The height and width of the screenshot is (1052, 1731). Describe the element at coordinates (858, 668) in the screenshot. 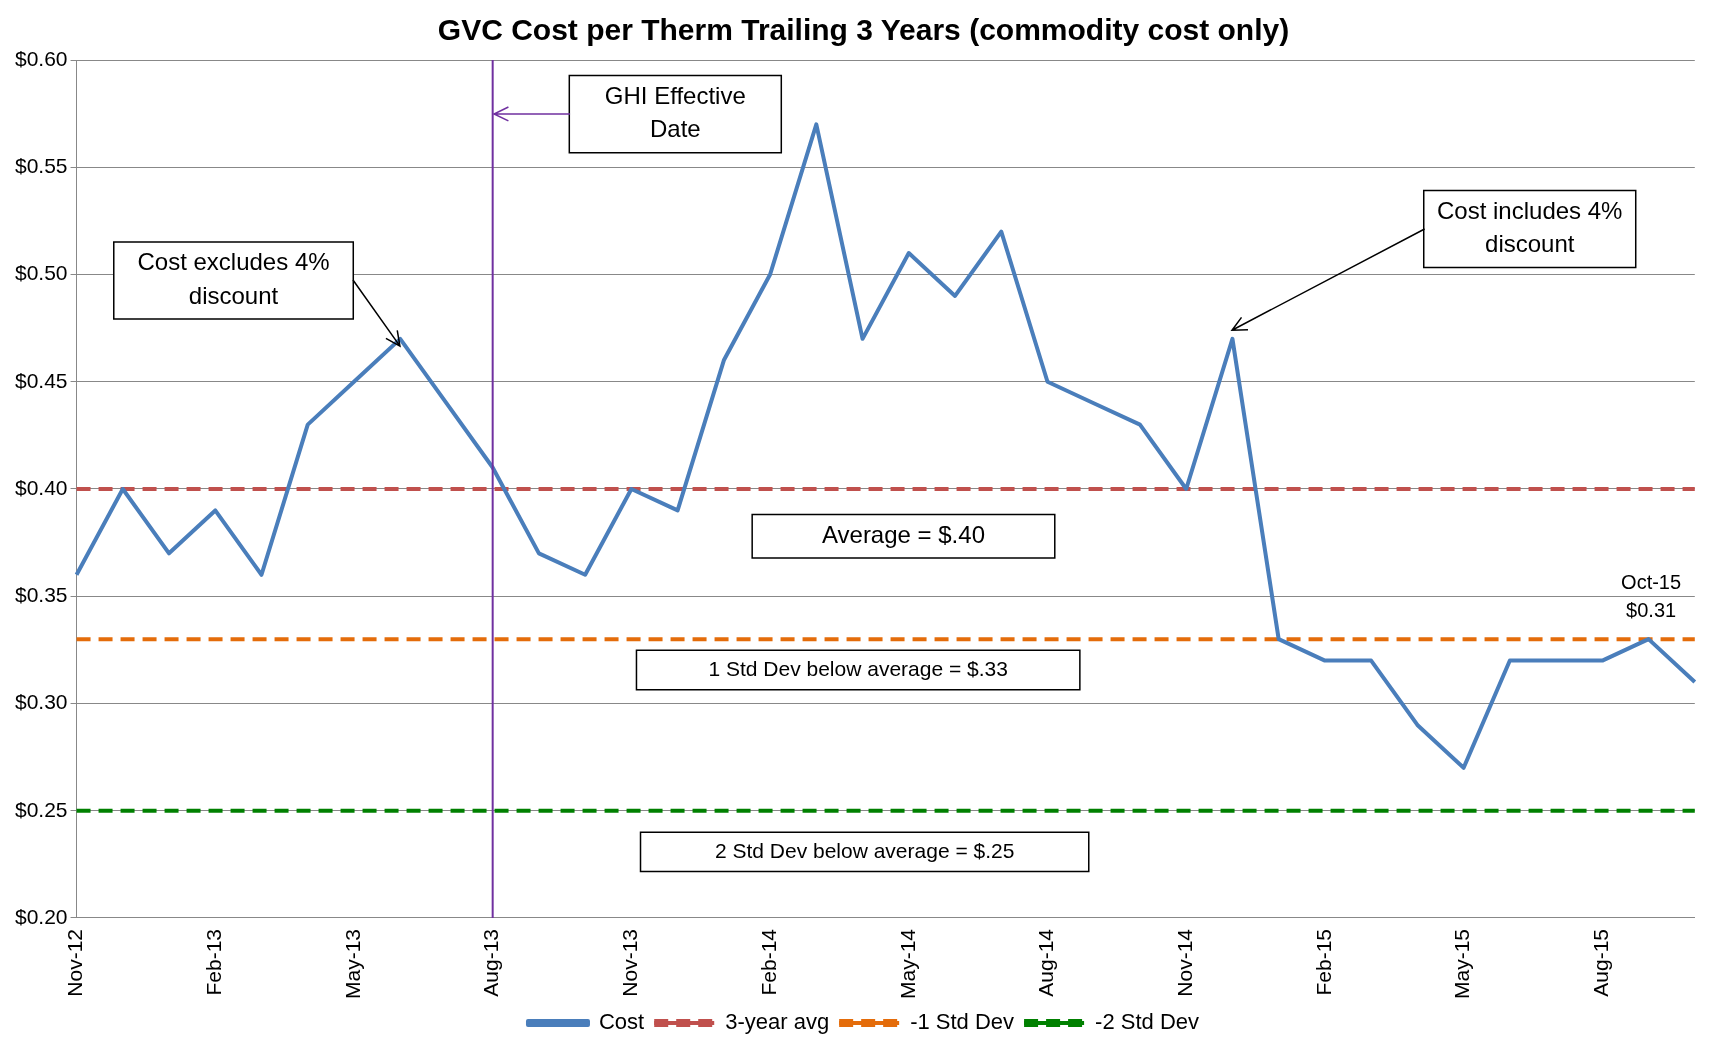

I see `annotation: 1 Std Dev below average = $.33` at that location.